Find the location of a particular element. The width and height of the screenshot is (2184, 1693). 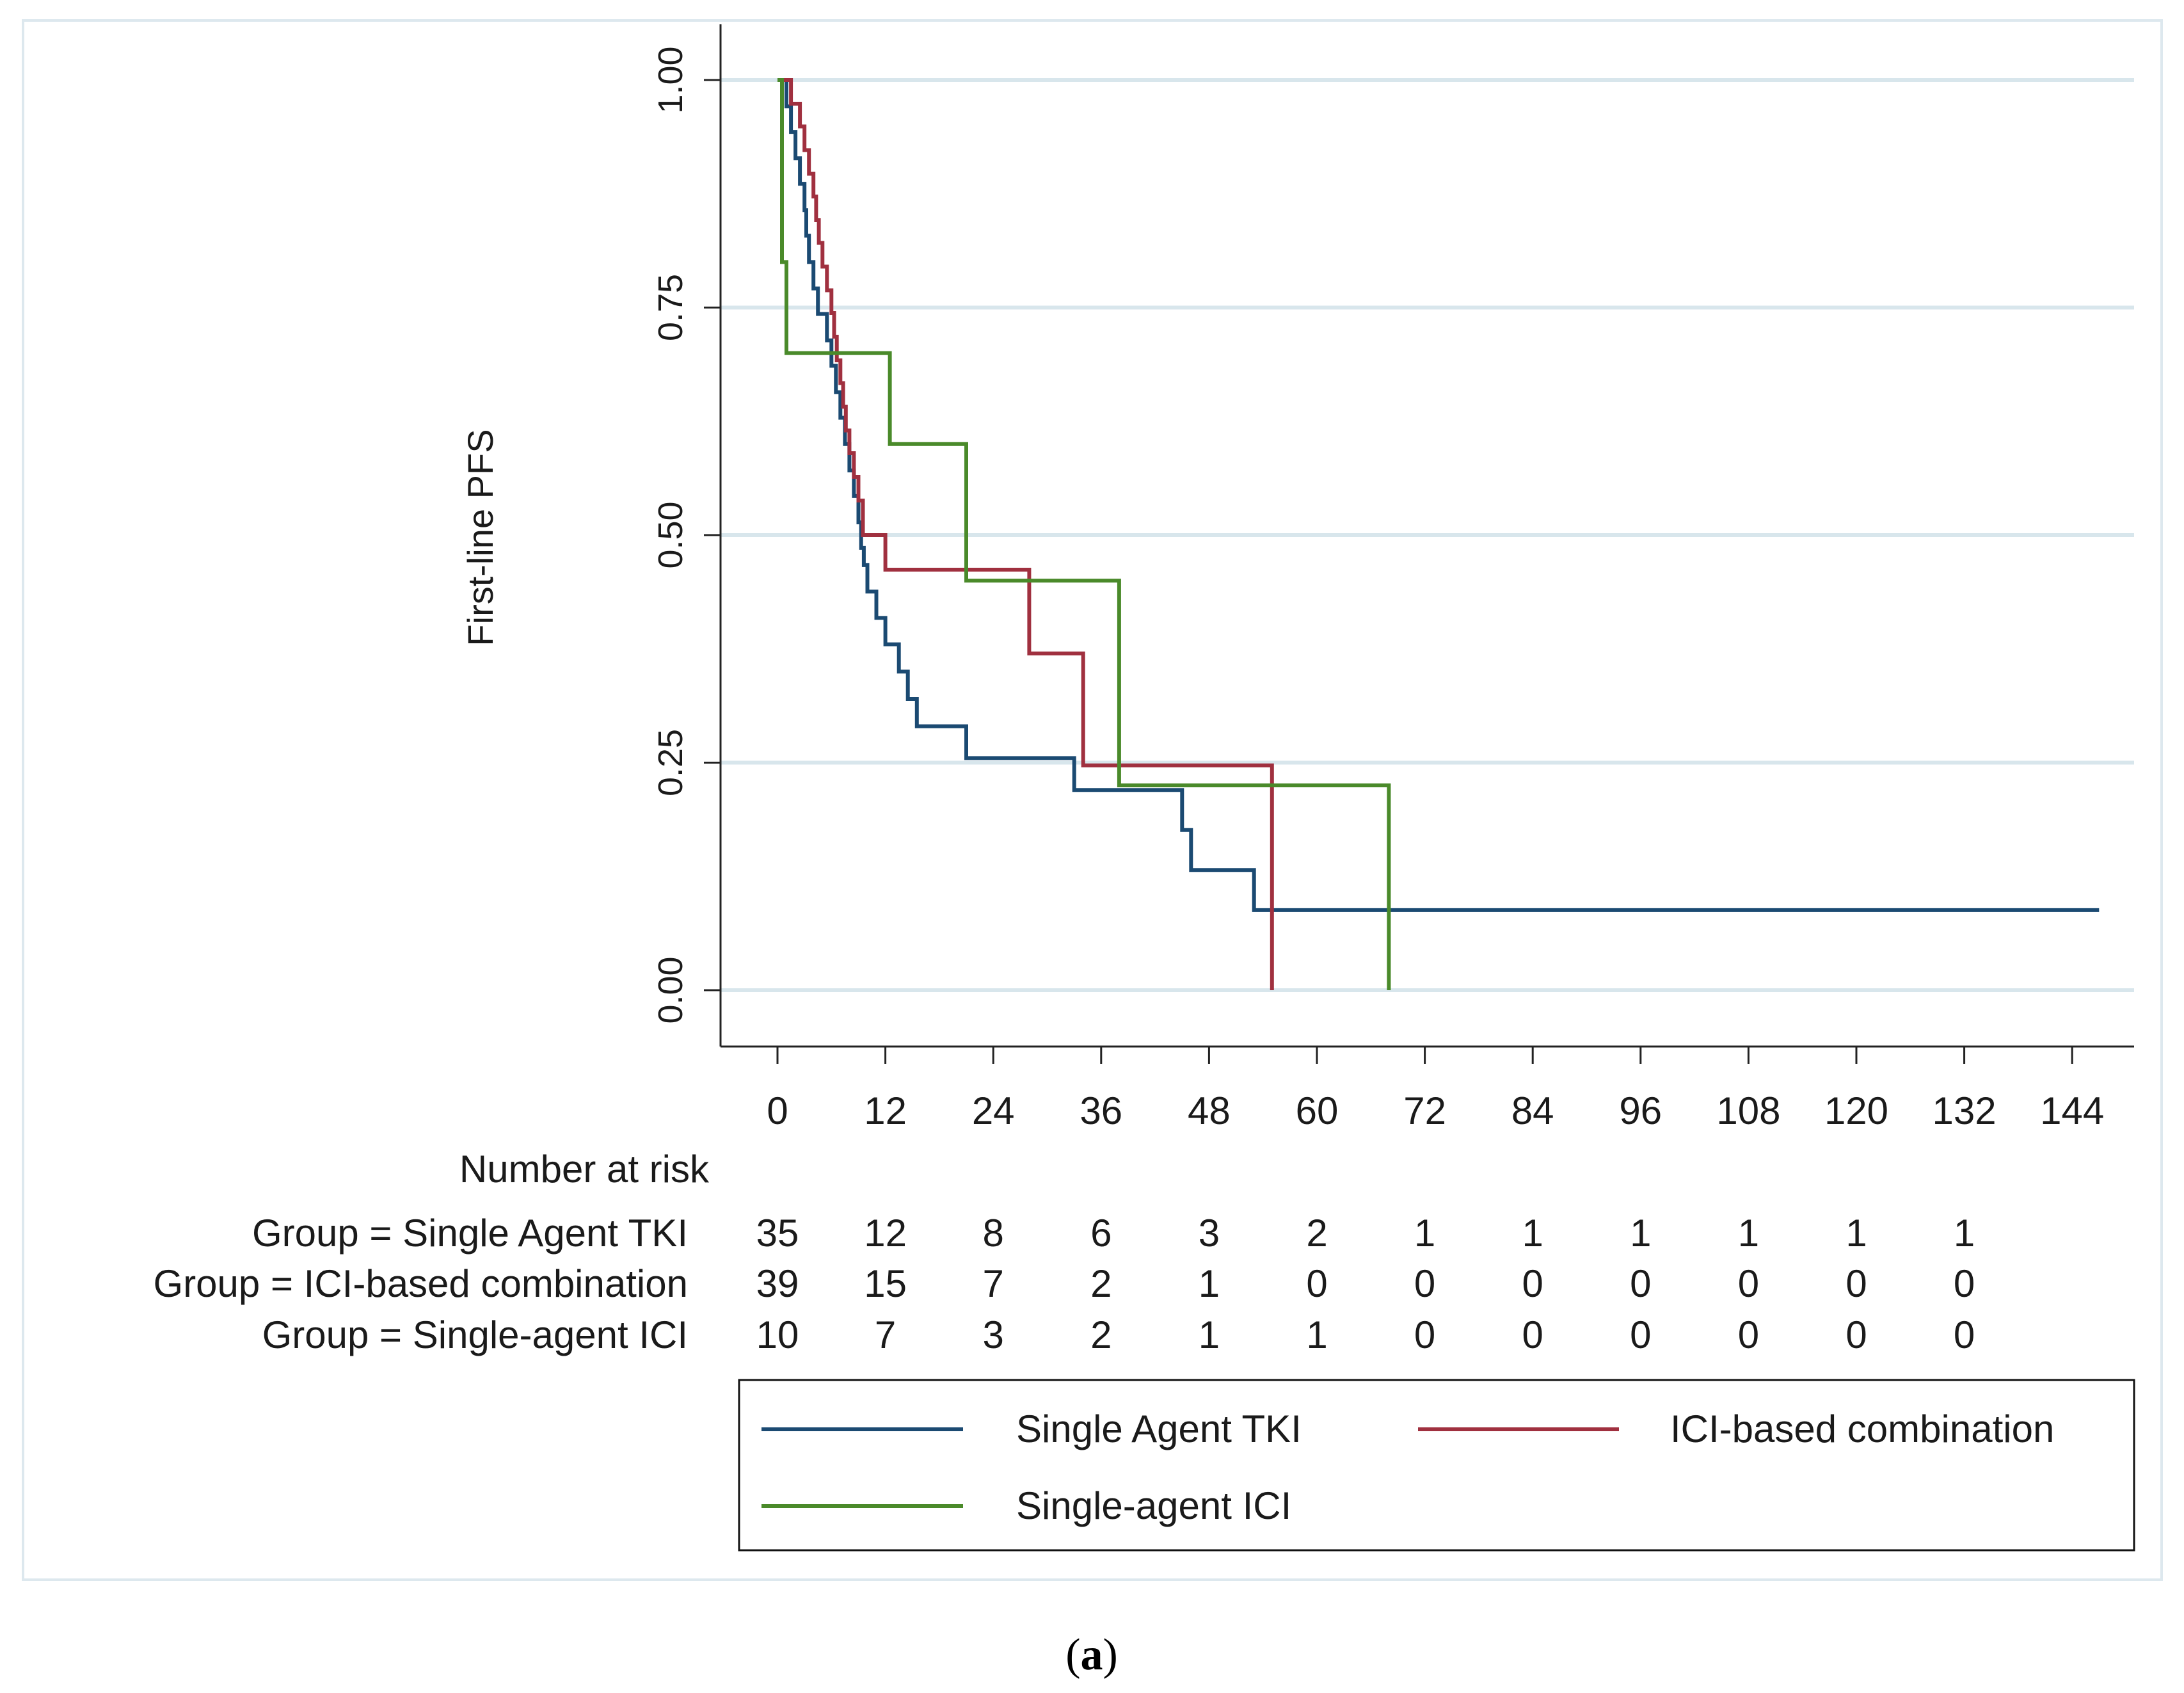

legend-box is located at coordinates (1437, 1465).